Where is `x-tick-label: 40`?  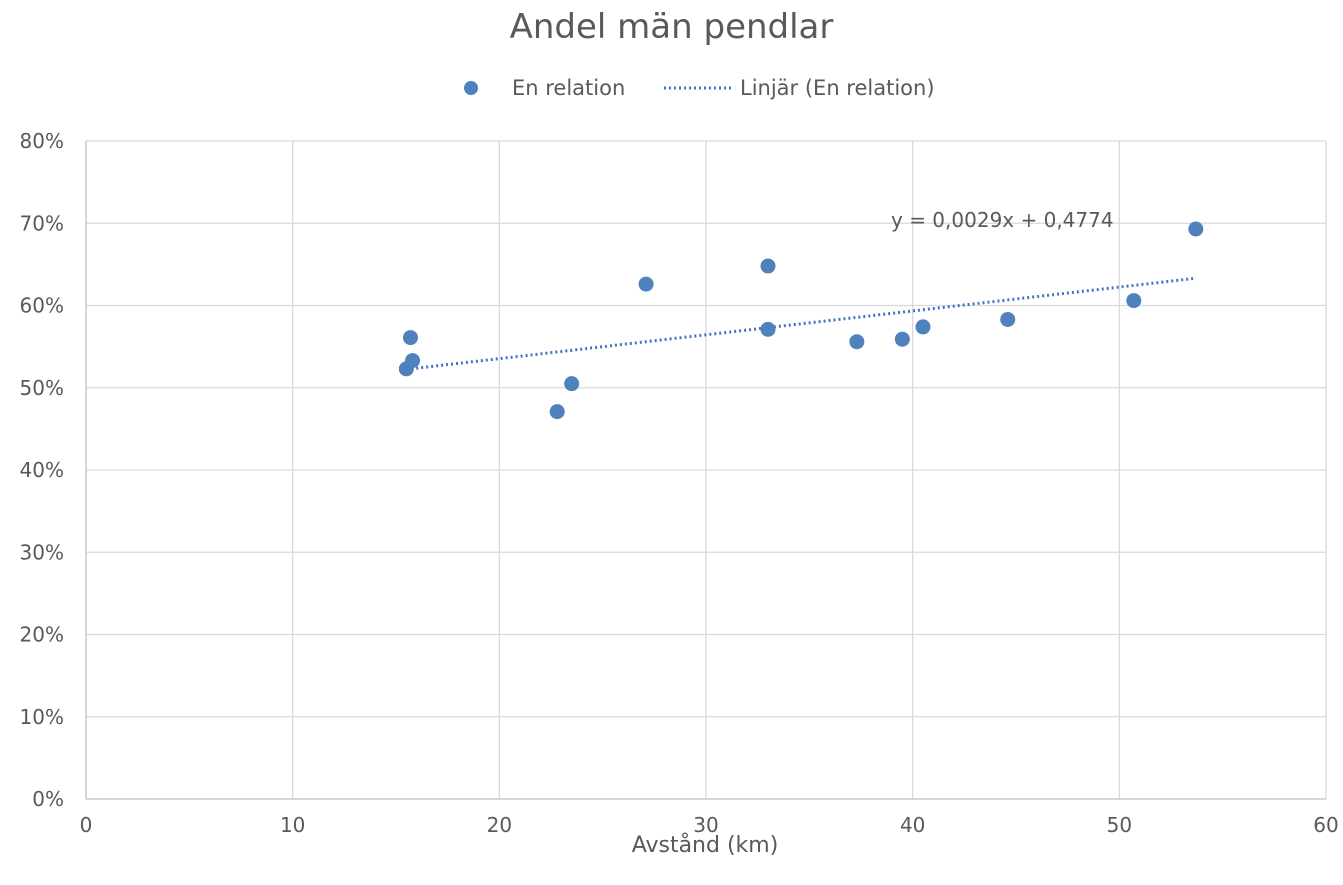 x-tick-label: 40 is located at coordinates (912, 825).